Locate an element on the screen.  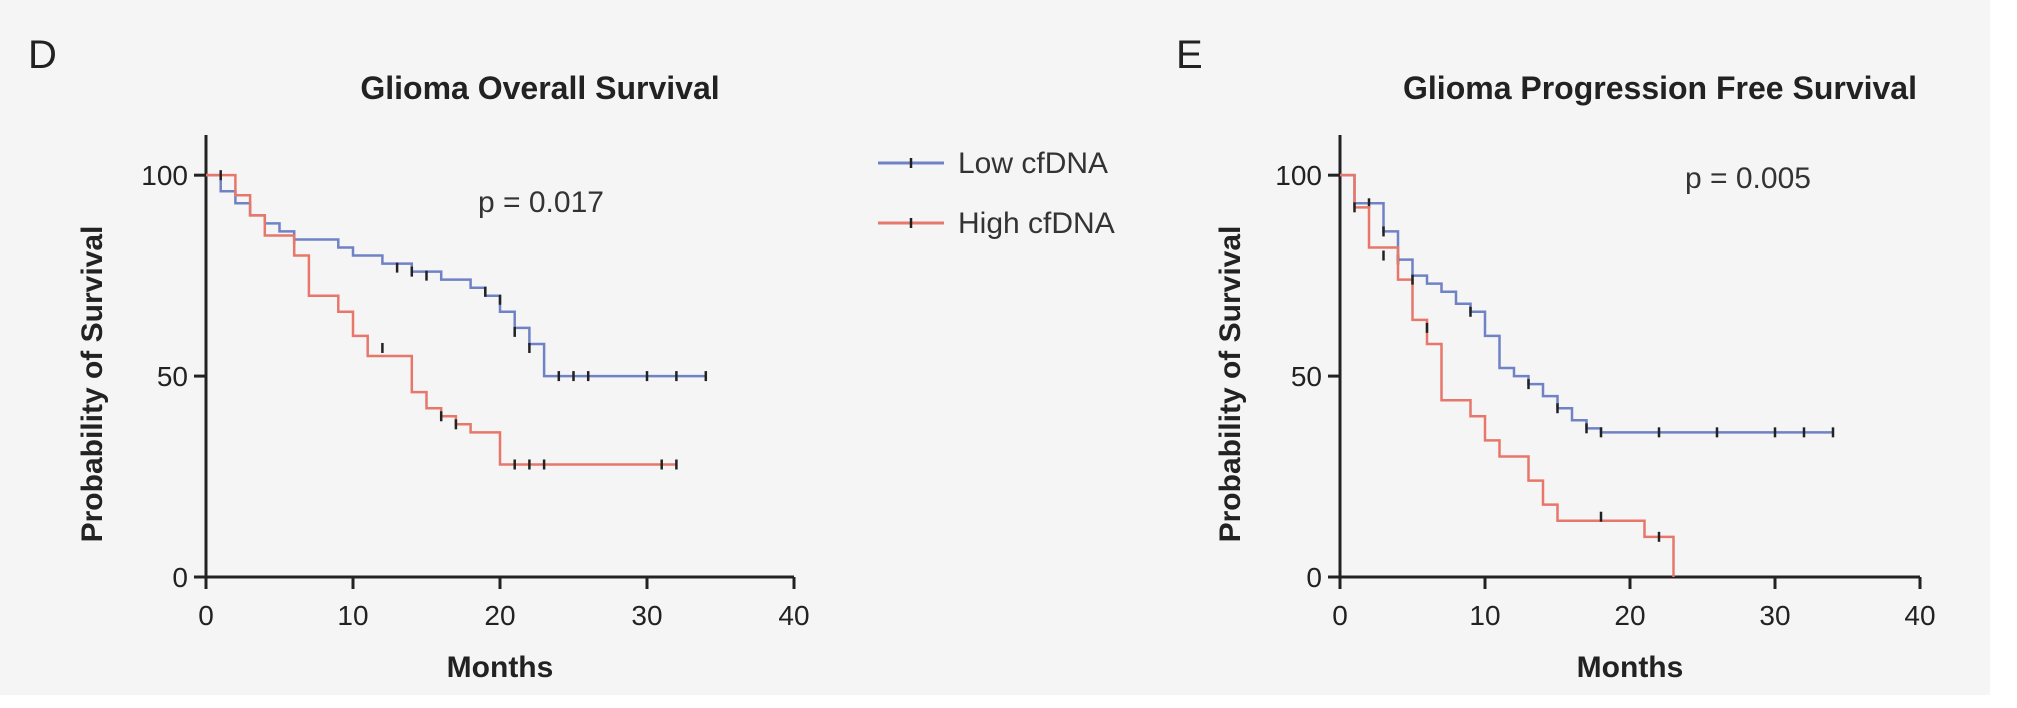
panel-letter: D is located at coordinates (42, 55).